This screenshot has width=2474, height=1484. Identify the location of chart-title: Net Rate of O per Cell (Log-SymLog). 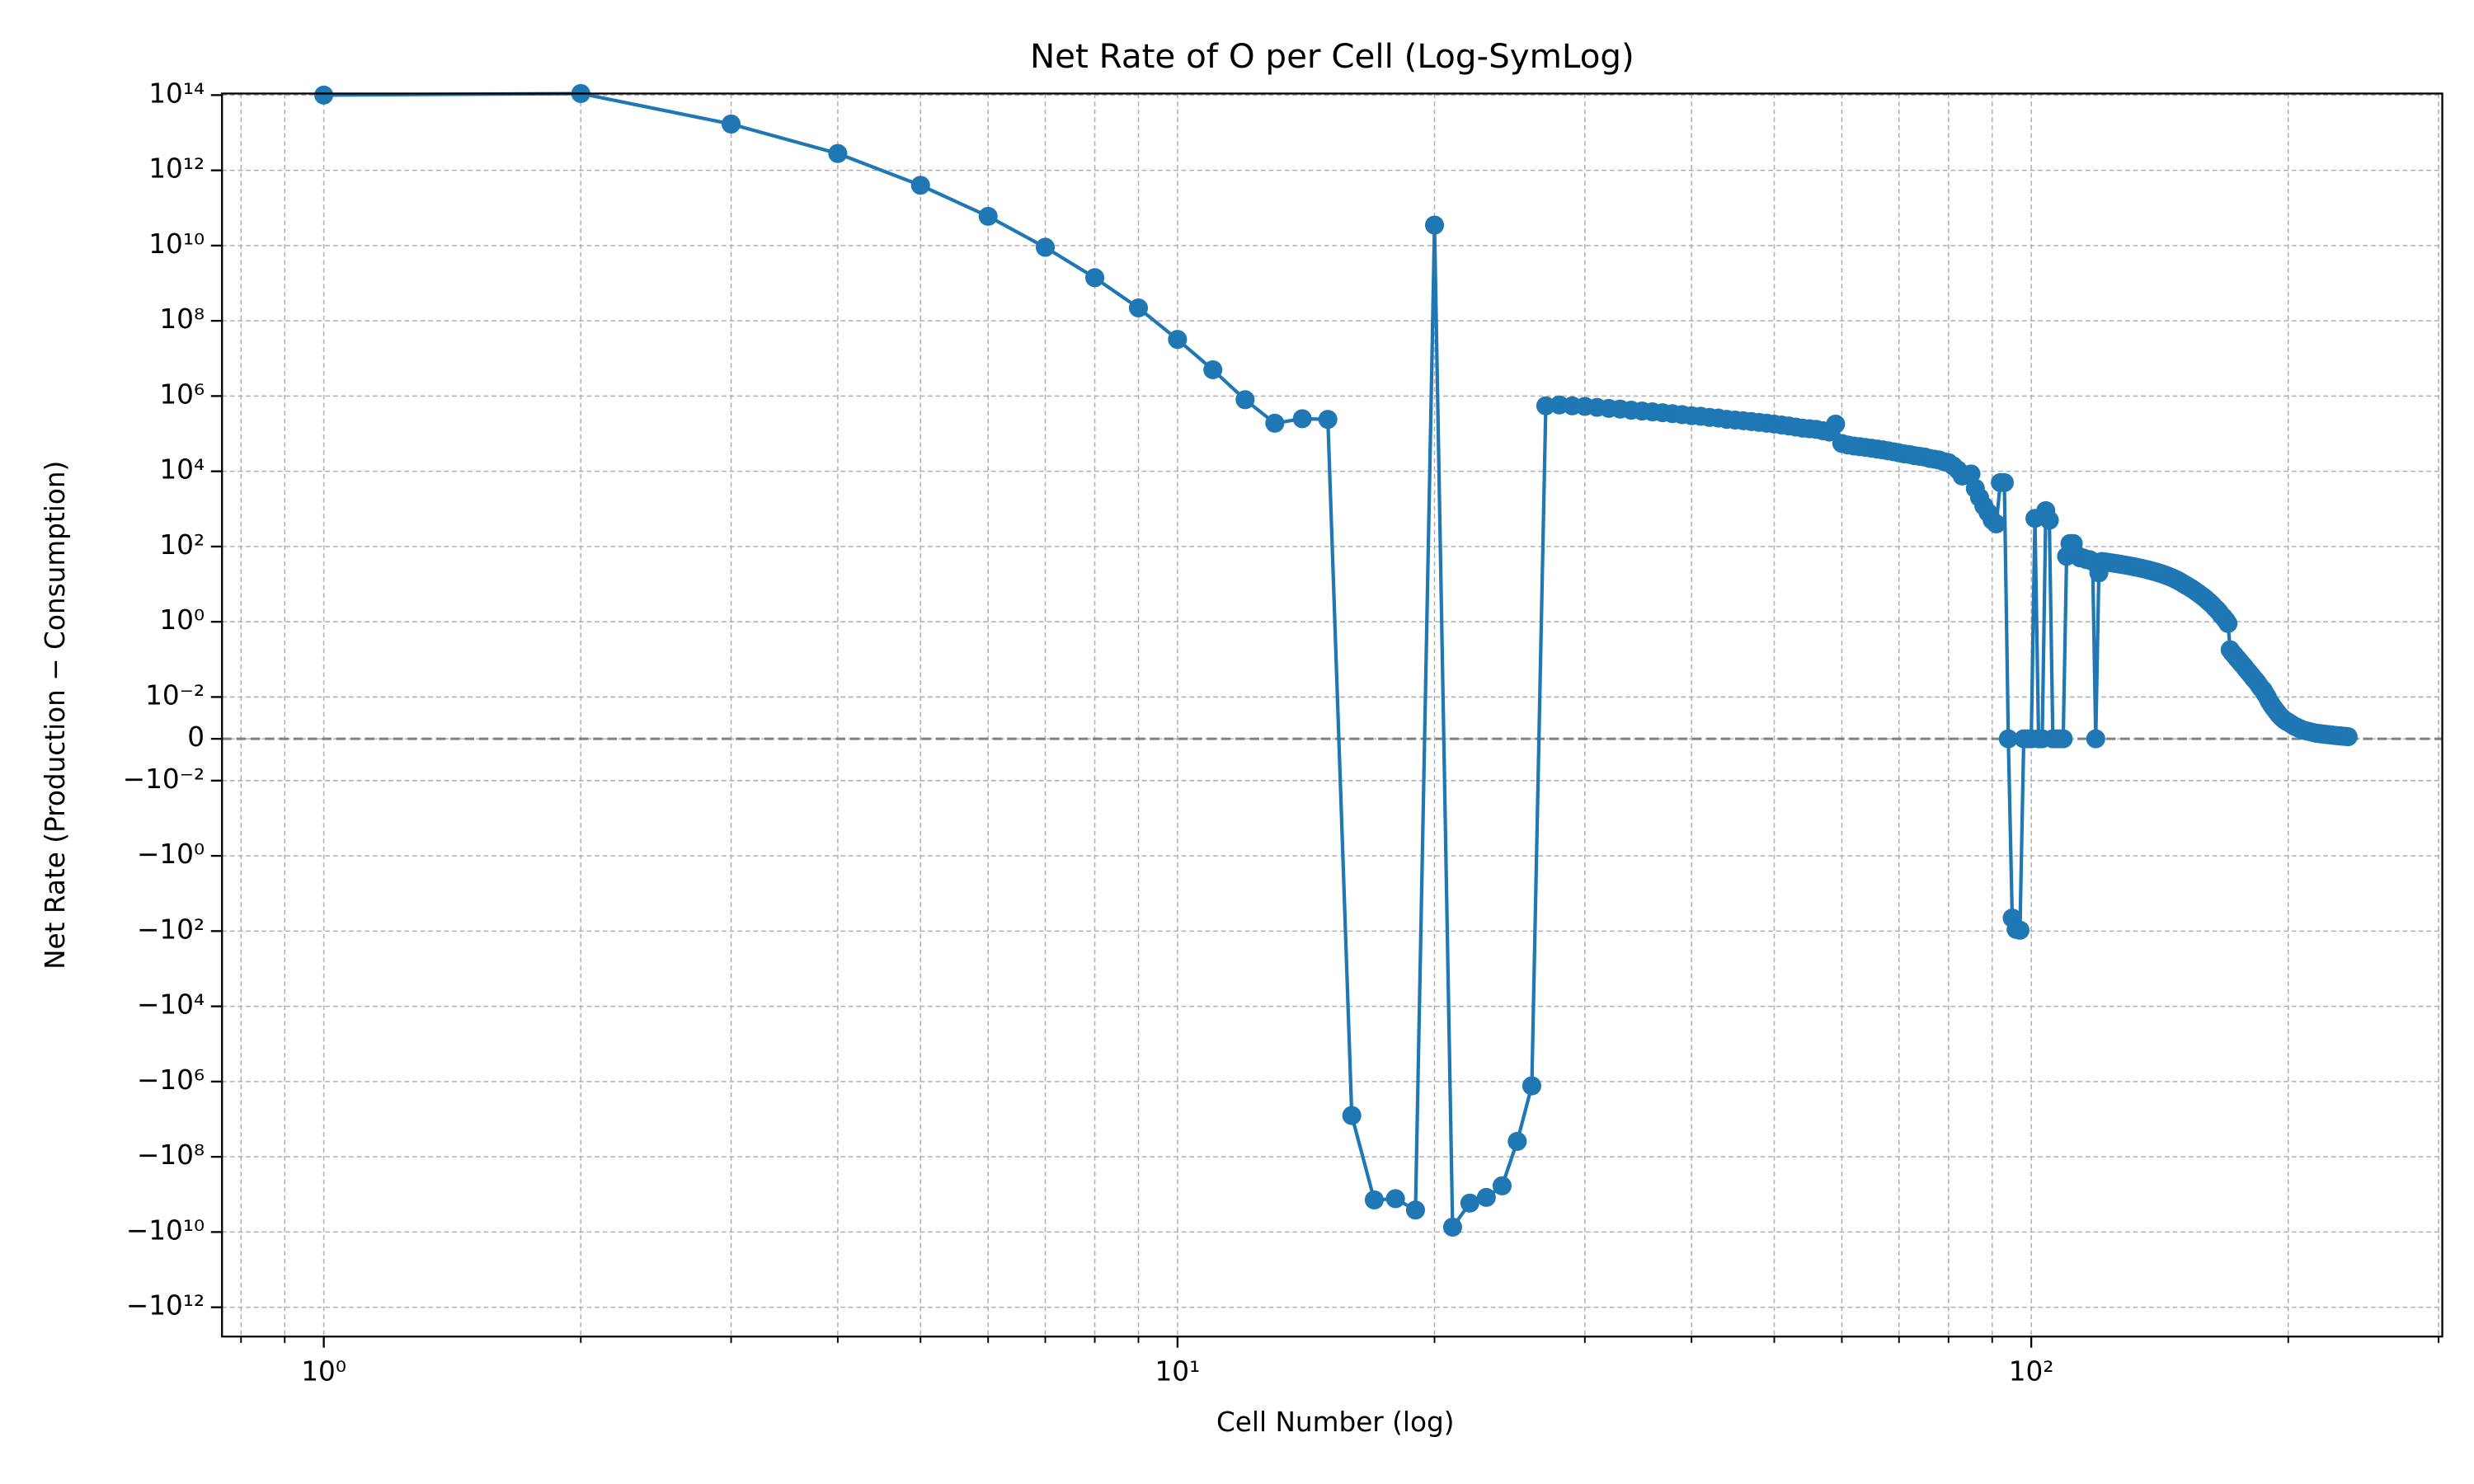
(1332, 56).